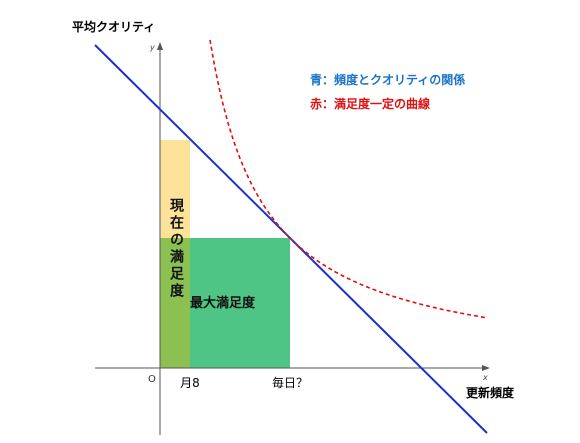  What do you see at coordinates (190, 383) in the screenshot?
I see `x-label: 月8` at bounding box center [190, 383].